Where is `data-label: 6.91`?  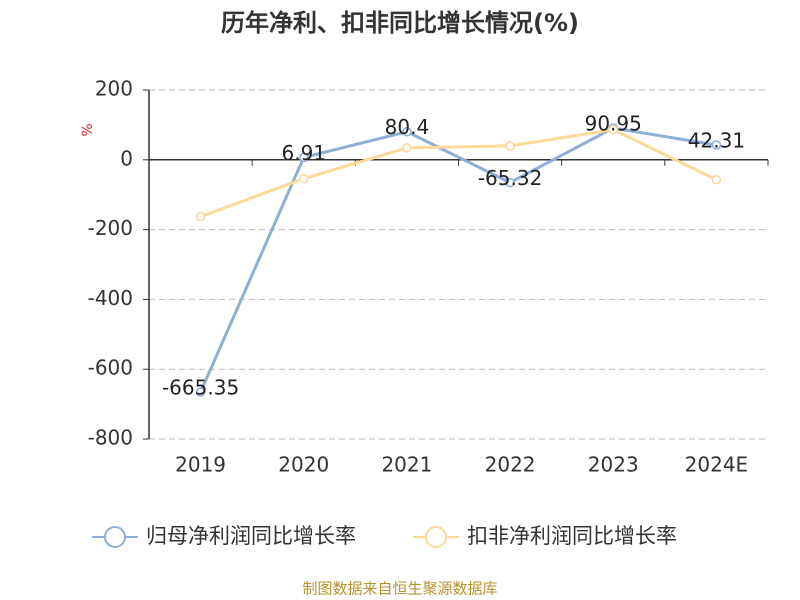 data-label: 6.91 is located at coordinates (303, 153).